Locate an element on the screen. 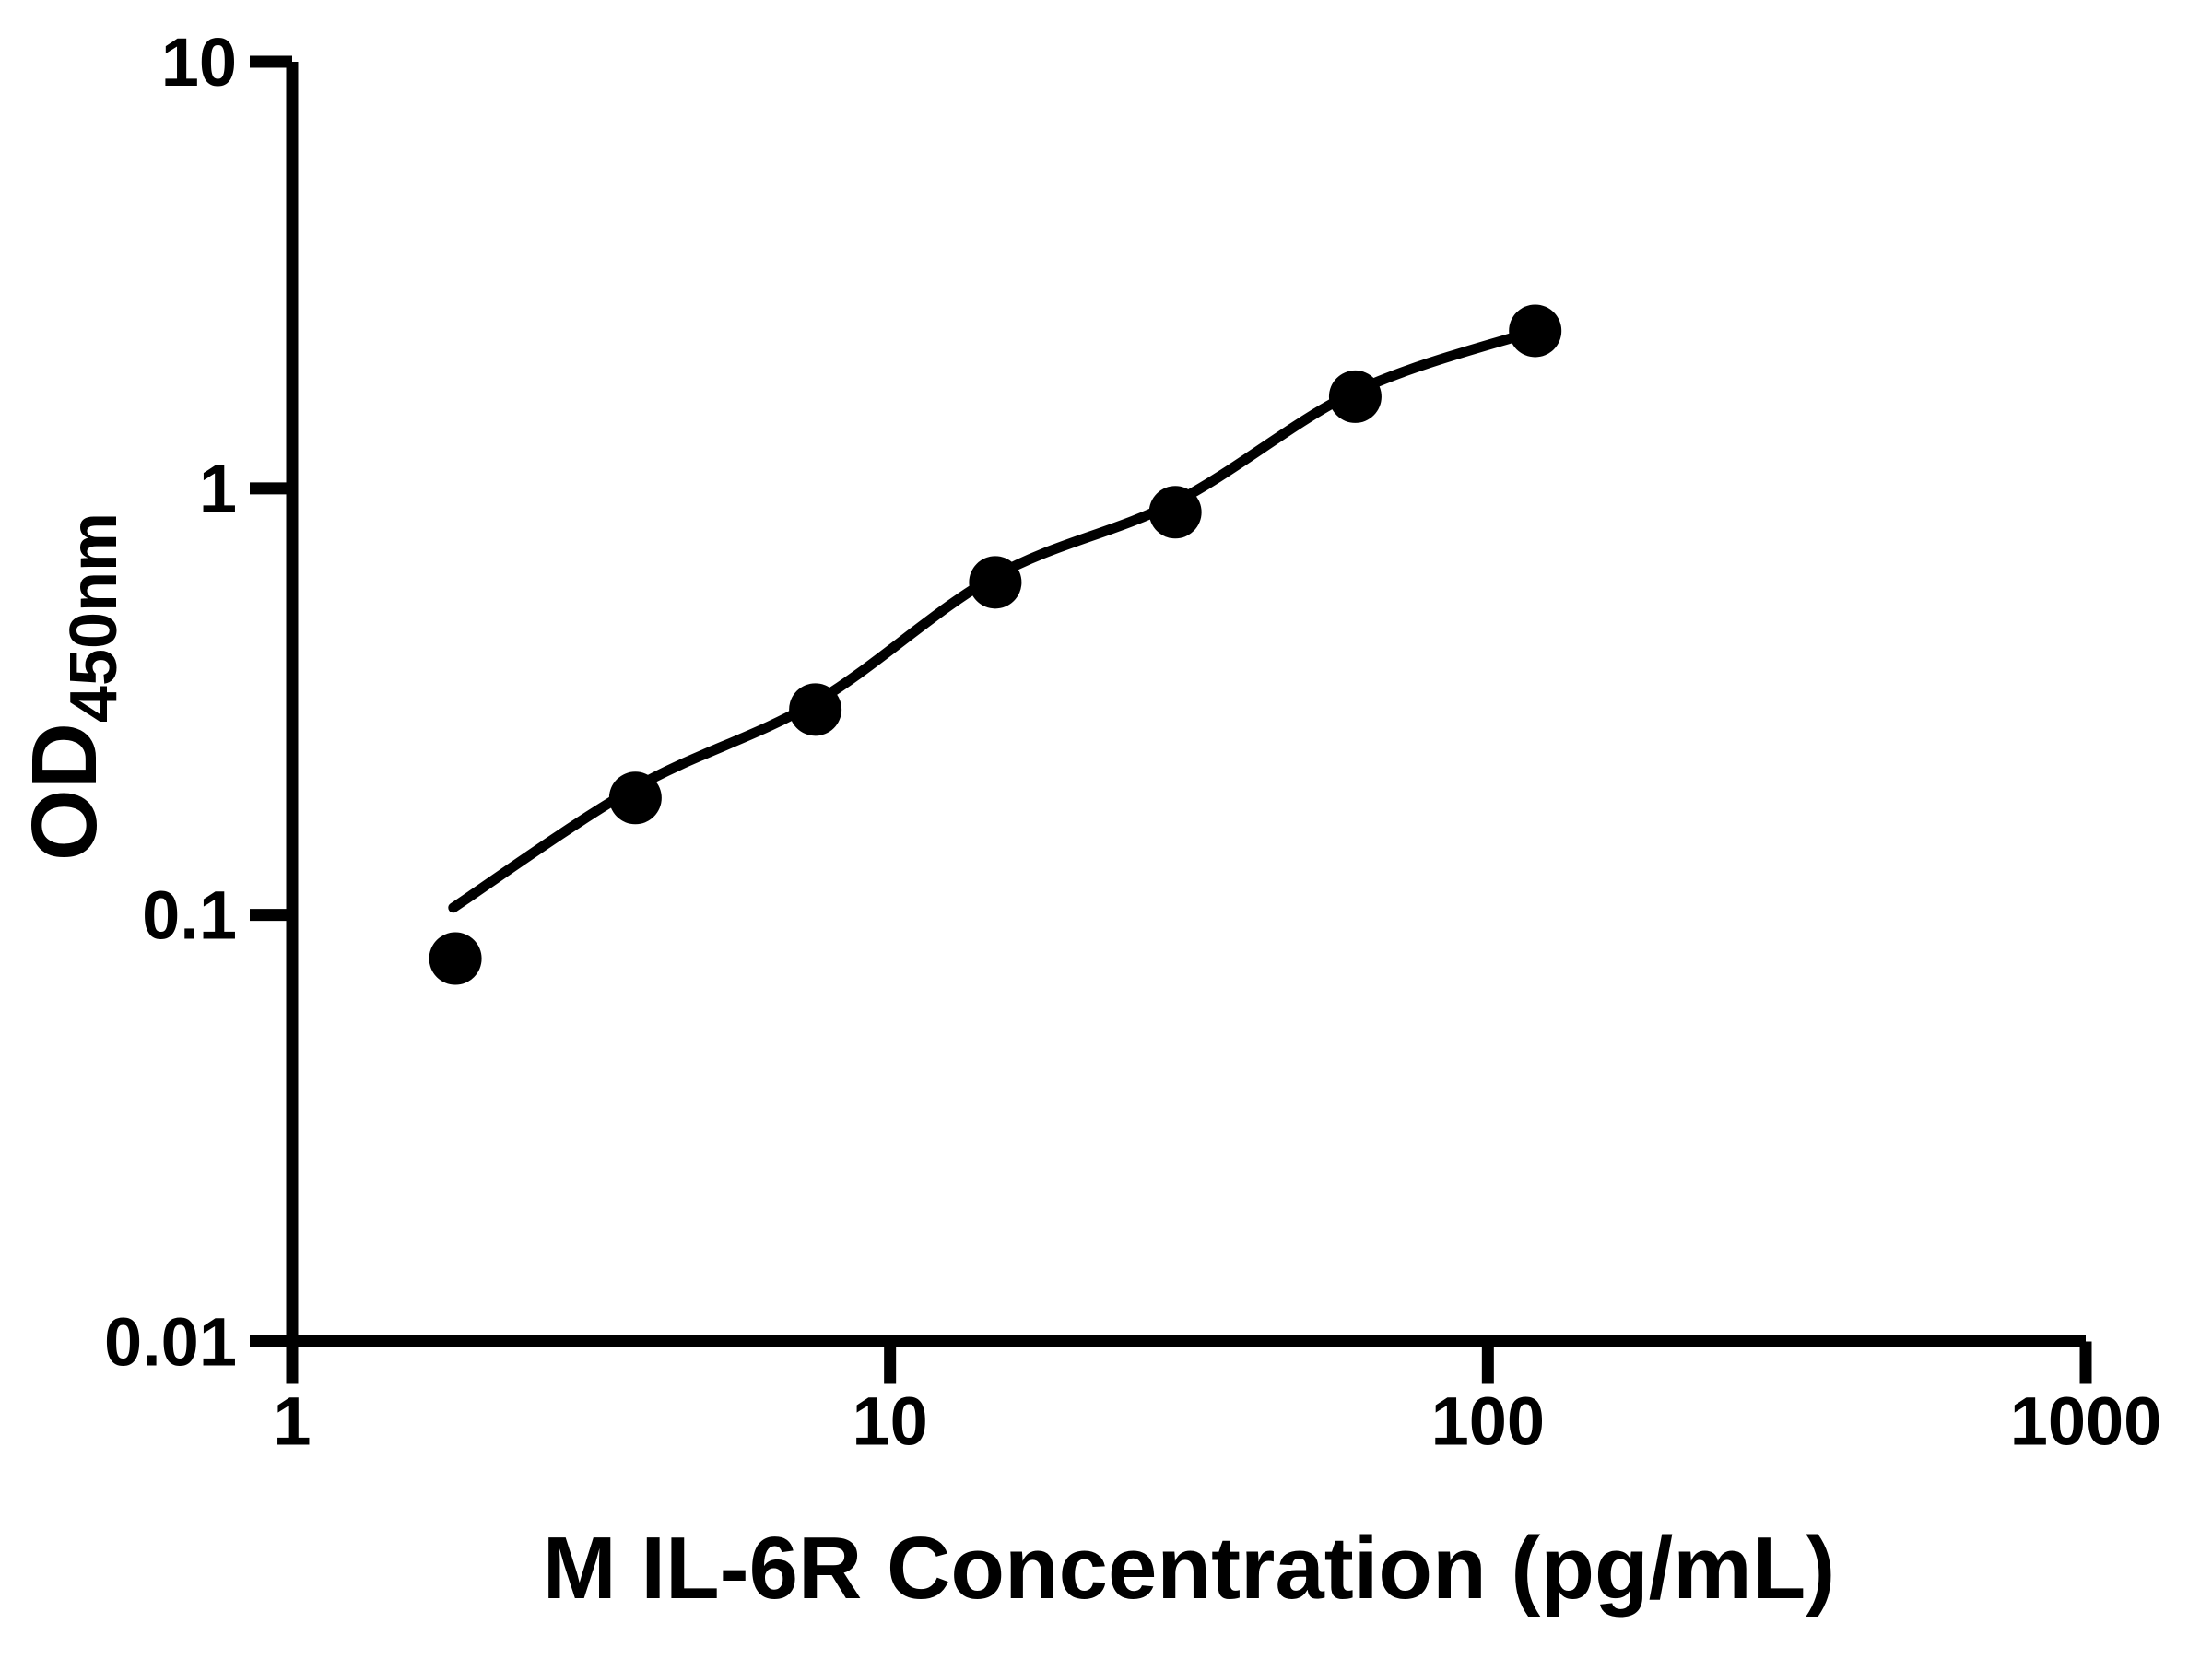 The image size is (2212, 1659). y-tick-label: 0.01 is located at coordinates (170, 1342).